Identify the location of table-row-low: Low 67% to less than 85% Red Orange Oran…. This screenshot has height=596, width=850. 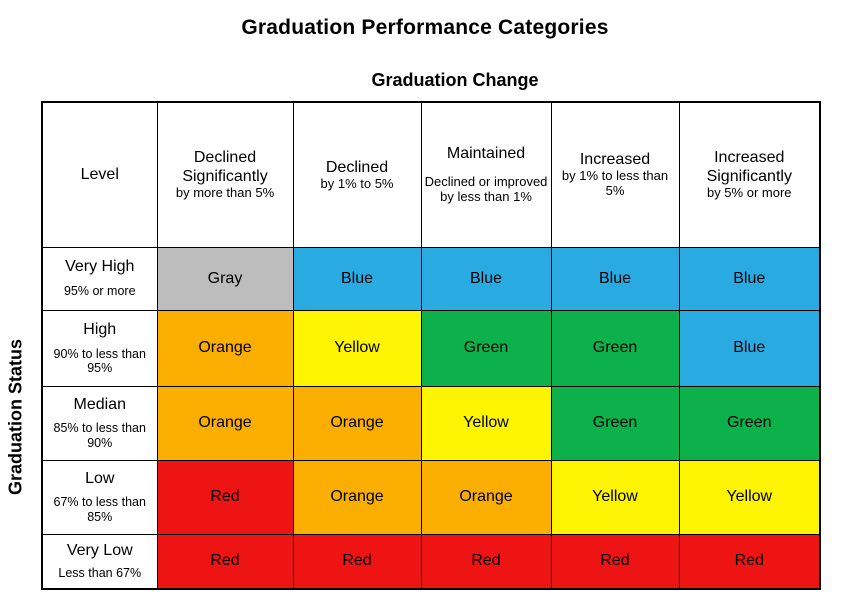
(431, 497).